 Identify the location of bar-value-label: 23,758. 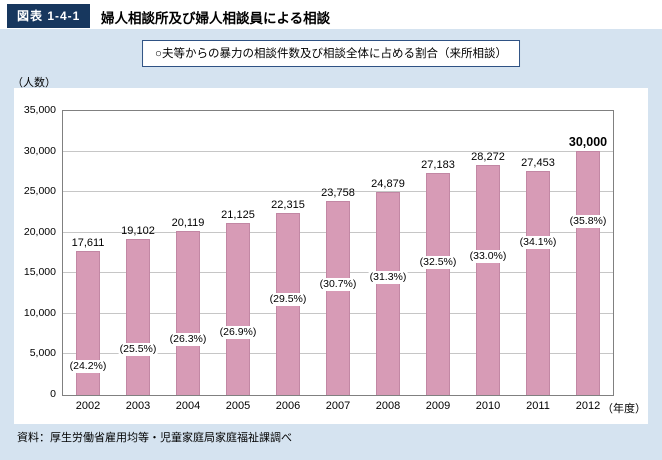
(338, 193).